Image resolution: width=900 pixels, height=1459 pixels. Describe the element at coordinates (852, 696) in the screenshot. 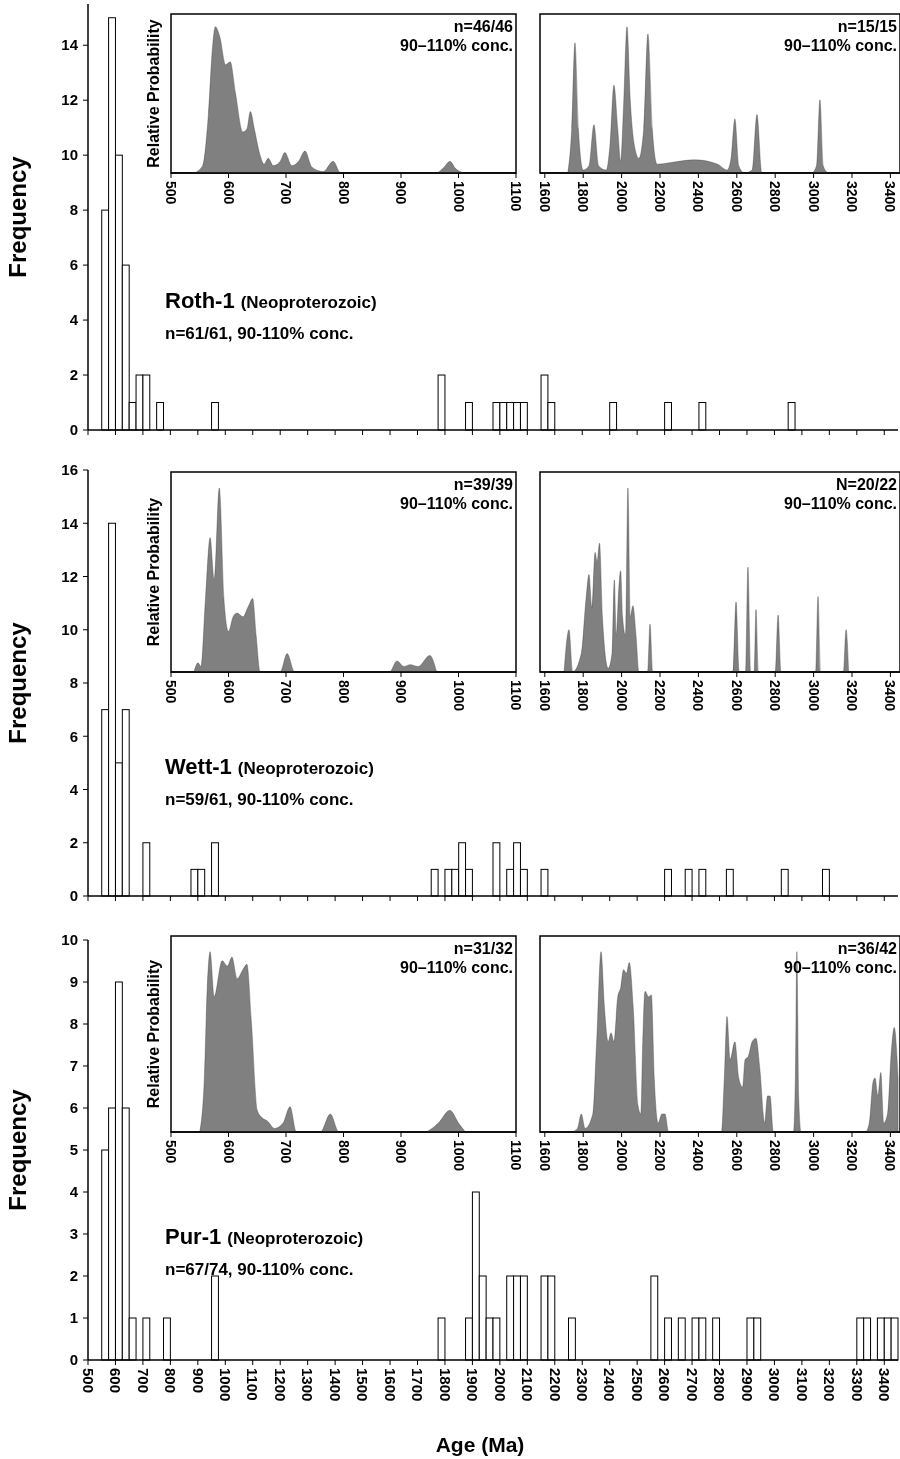

I see `x-tick-label: 3200` at that location.